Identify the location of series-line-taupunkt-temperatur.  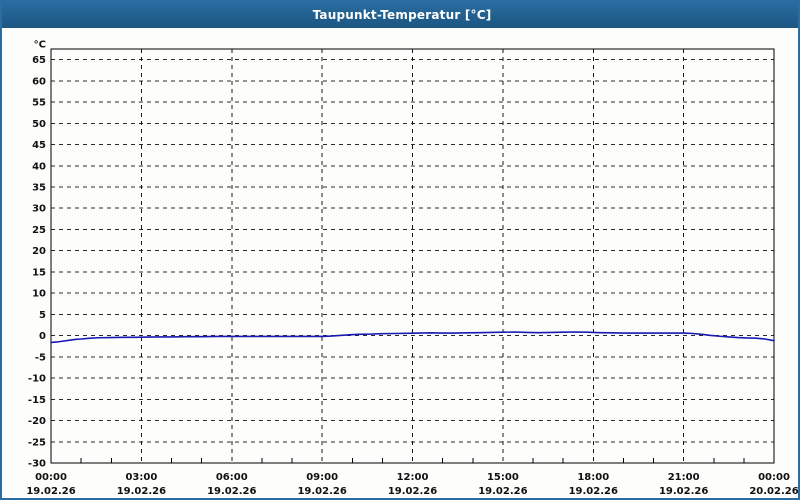
(412, 337).